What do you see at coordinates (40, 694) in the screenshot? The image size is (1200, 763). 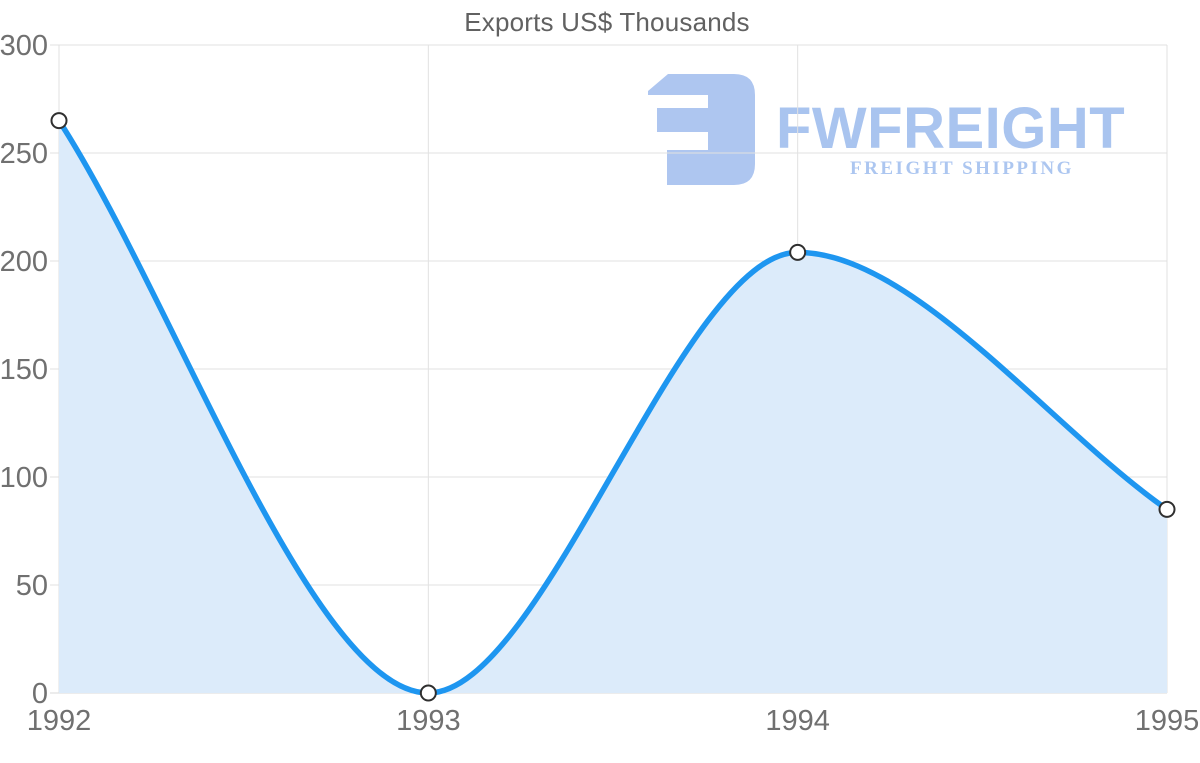 I see `y-axis-tick-label: 0` at bounding box center [40, 694].